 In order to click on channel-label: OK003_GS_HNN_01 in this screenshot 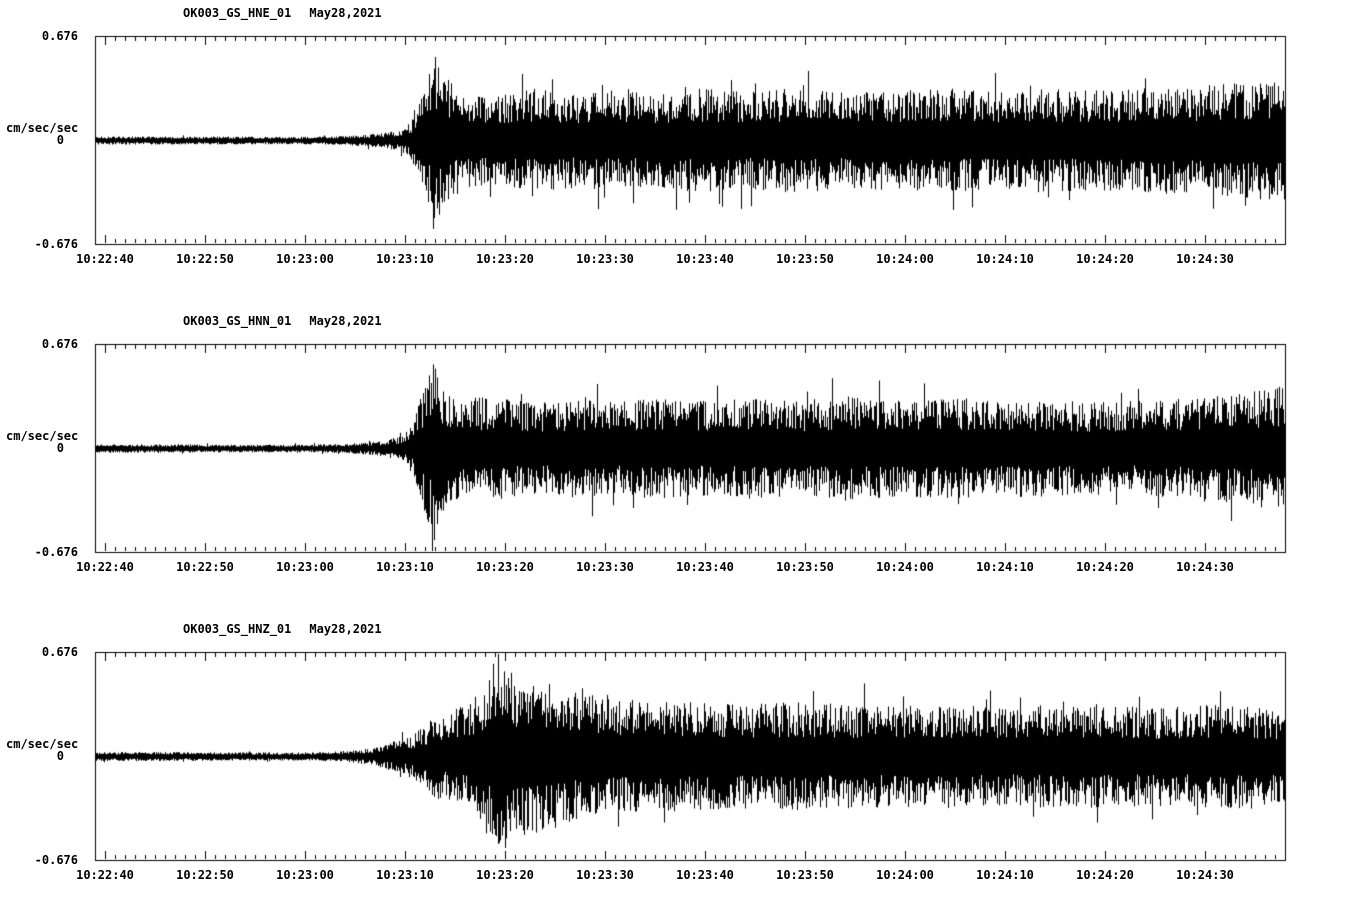, I will do `click(237, 321)`.